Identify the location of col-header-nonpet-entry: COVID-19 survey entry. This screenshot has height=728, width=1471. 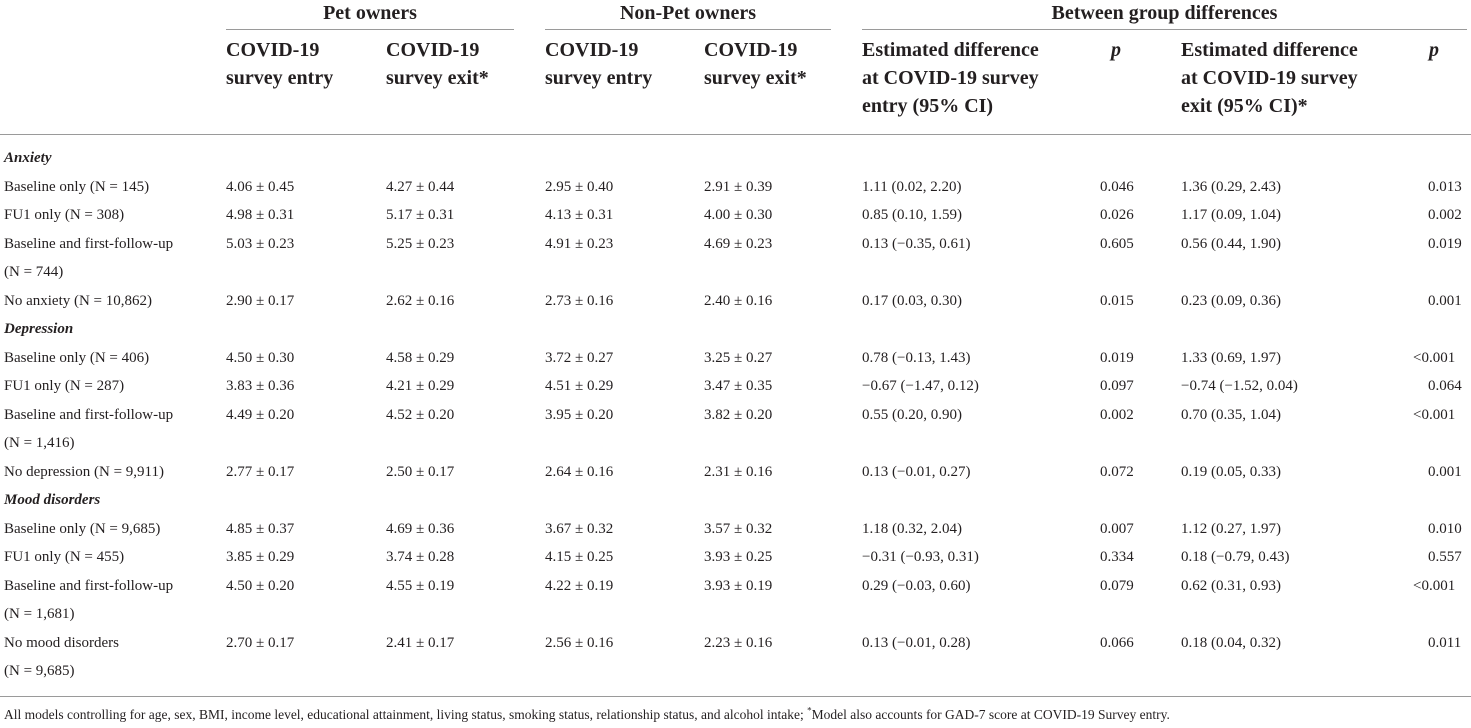
(599, 64).